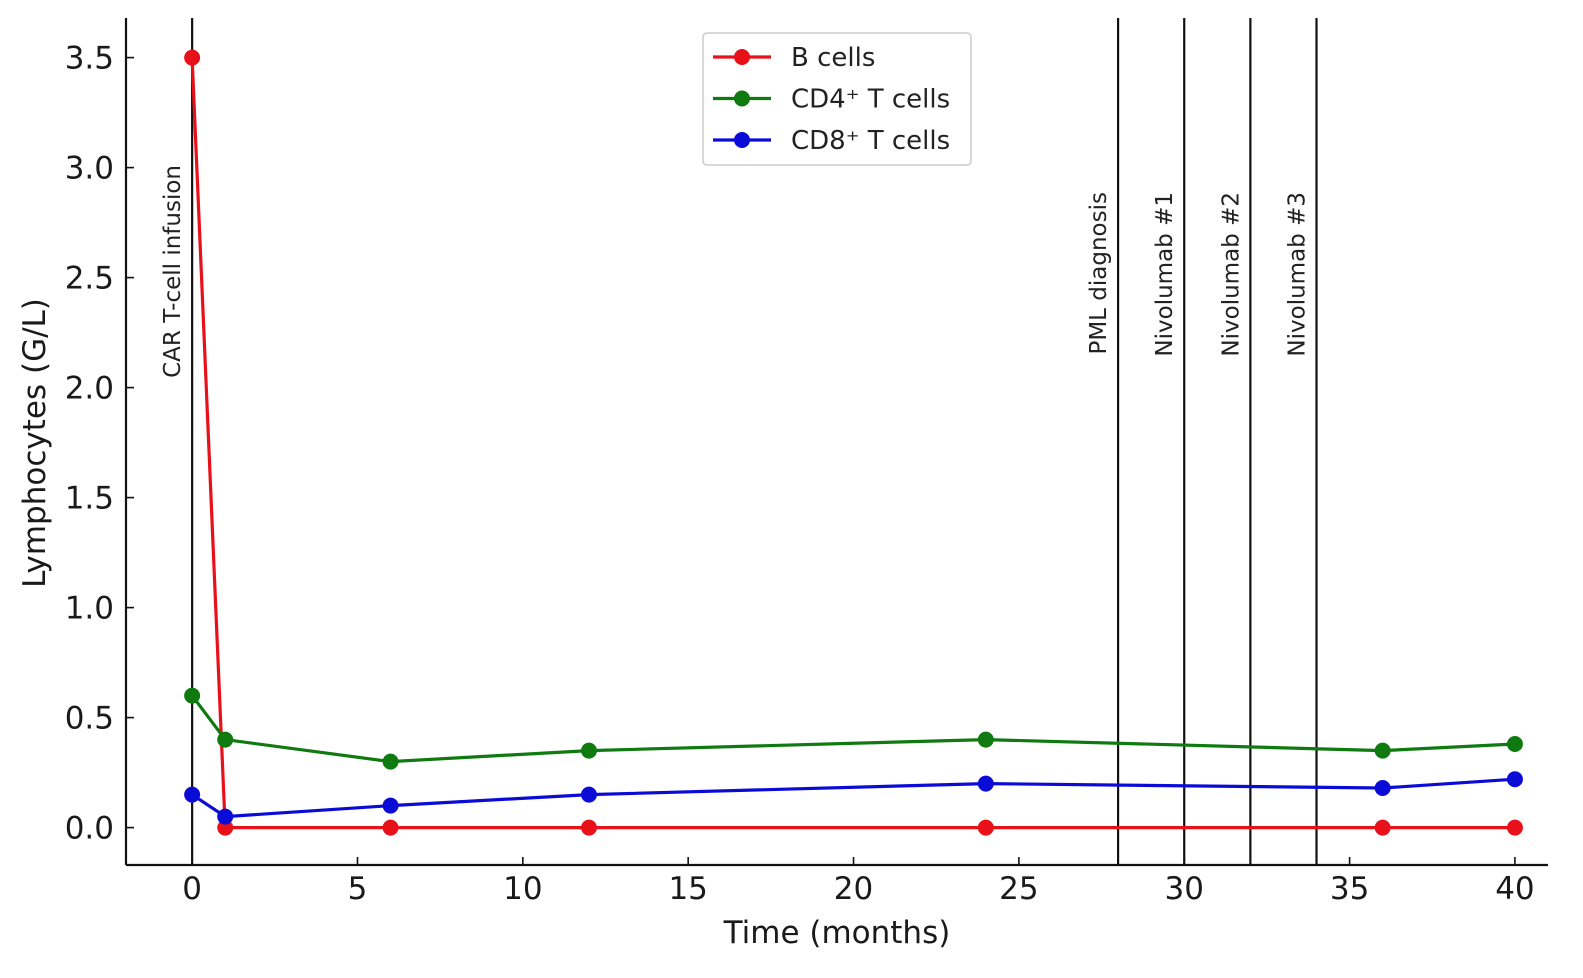  What do you see at coordinates (35, 443) in the screenshot?
I see `y-axis-label: Lymphocytes (G/L)` at bounding box center [35, 443].